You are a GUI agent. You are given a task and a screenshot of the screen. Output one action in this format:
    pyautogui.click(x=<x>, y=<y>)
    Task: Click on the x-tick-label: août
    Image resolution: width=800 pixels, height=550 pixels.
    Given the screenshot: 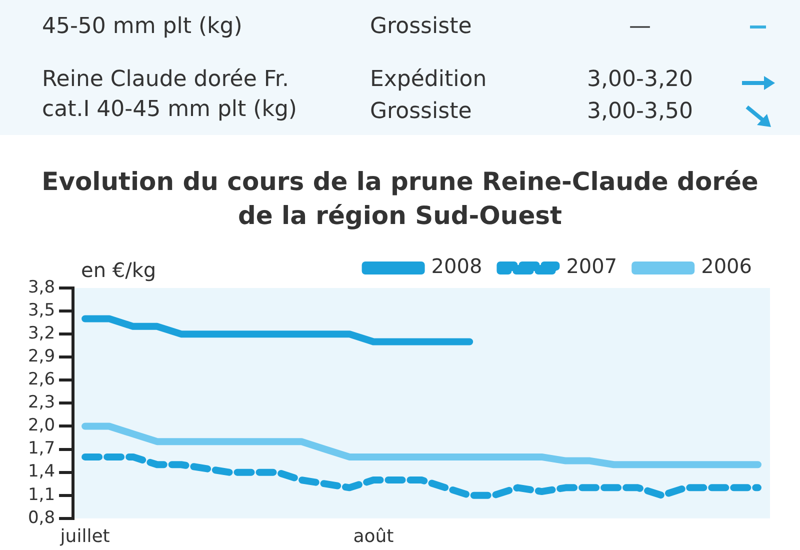 What is the action you would take?
    pyautogui.click(x=373, y=536)
    